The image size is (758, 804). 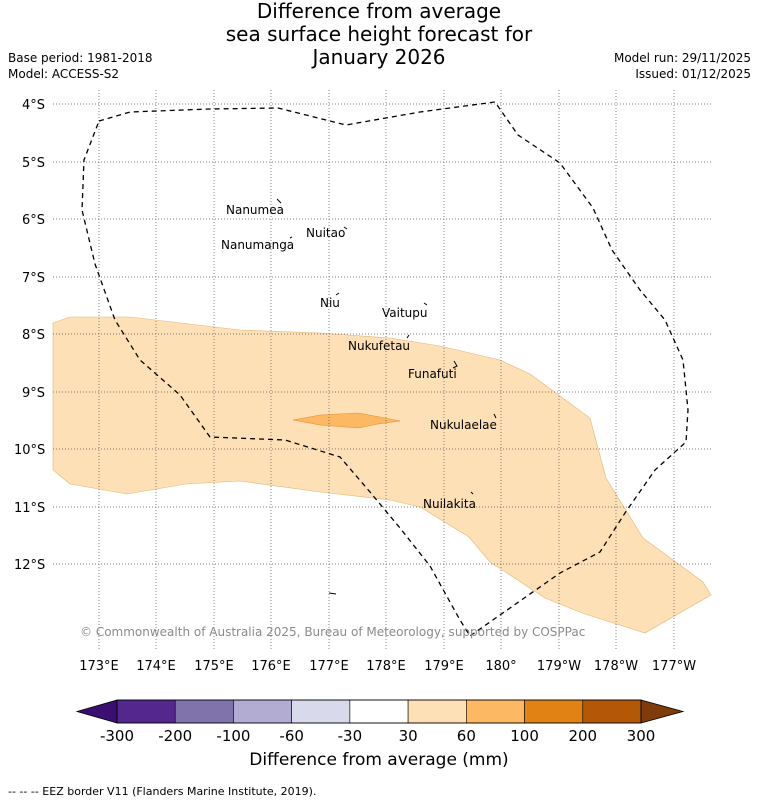 What do you see at coordinates (291, 237) in the screenshot?
I see `island-shape-nanumanga` at bounding box center [291, 237].